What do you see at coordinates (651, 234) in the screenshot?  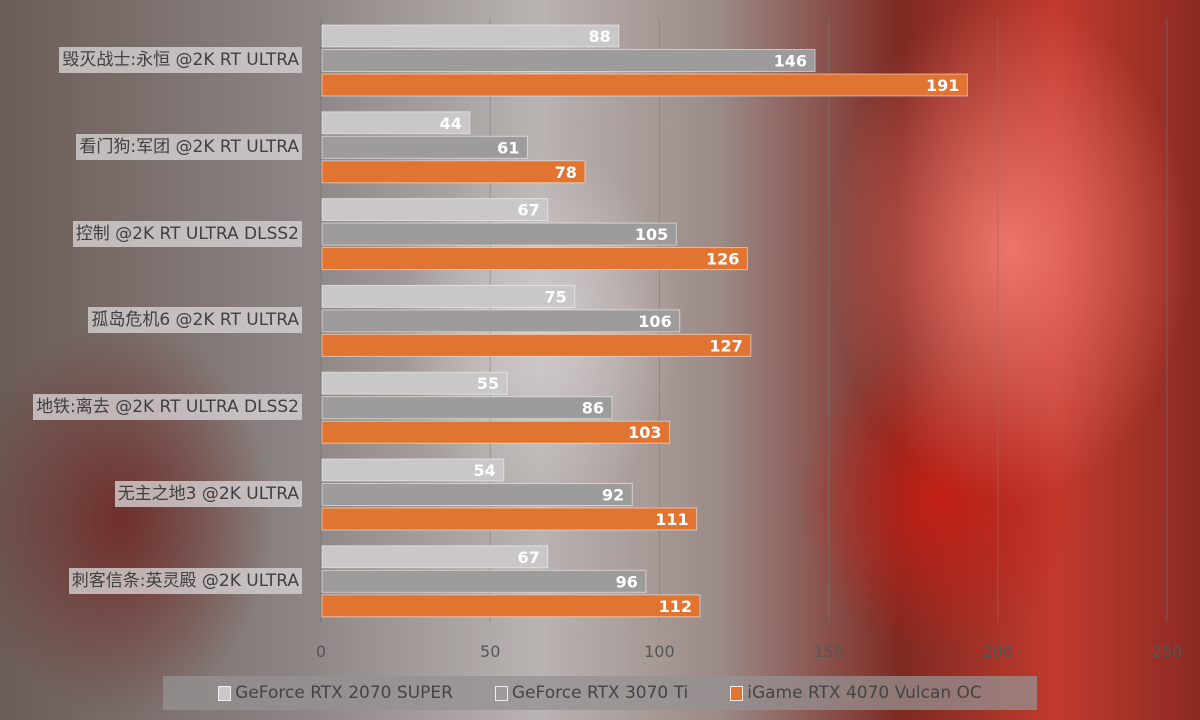 I see `data-label: 105` at bounding box center [651, 234].